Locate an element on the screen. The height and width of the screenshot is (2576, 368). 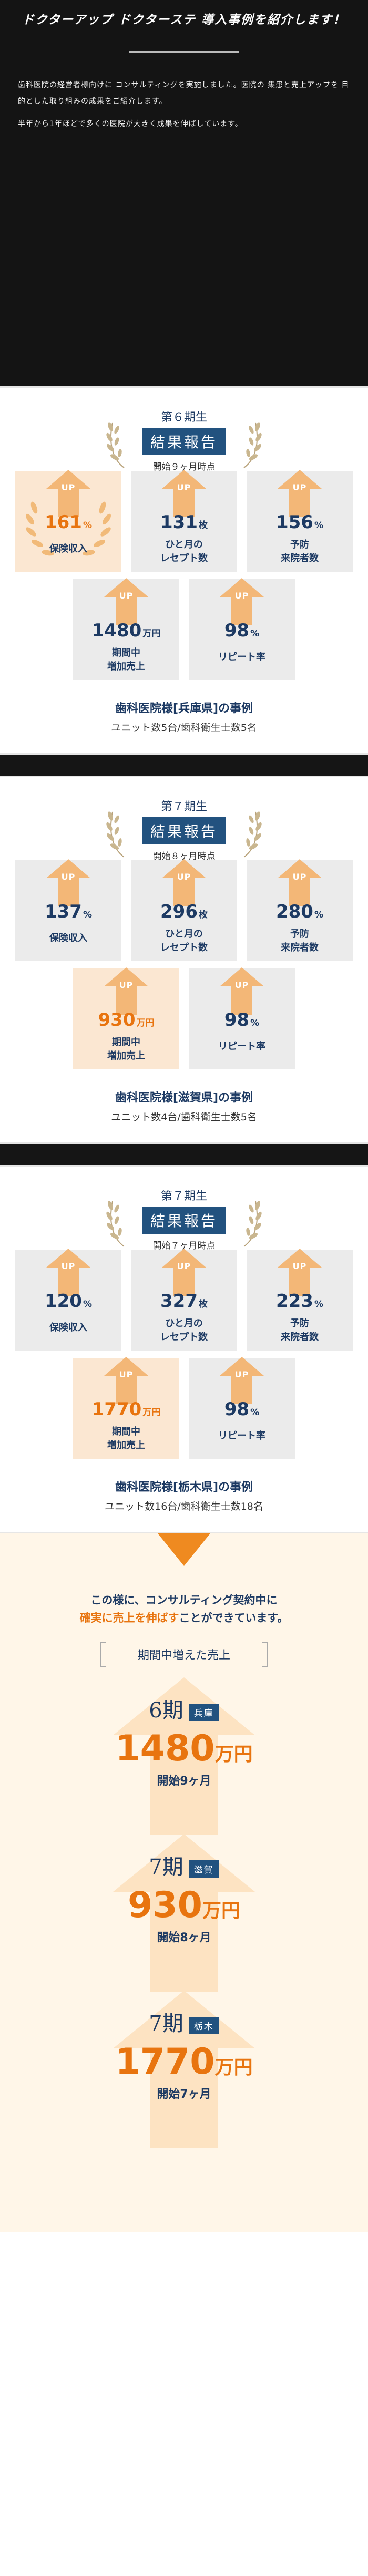
summary-amount: 1480万円 is located at coordinates (184, 1748).